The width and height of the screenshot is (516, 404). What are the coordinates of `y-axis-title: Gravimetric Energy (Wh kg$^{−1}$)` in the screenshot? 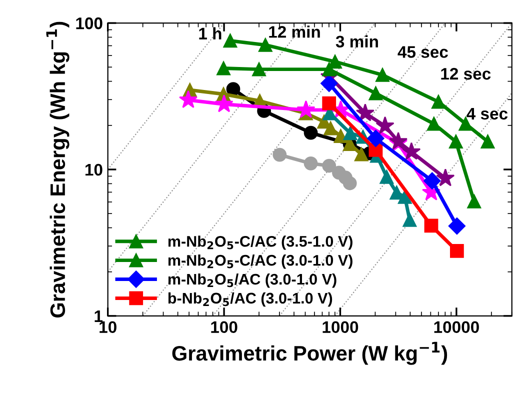 It's located at (58, 170).